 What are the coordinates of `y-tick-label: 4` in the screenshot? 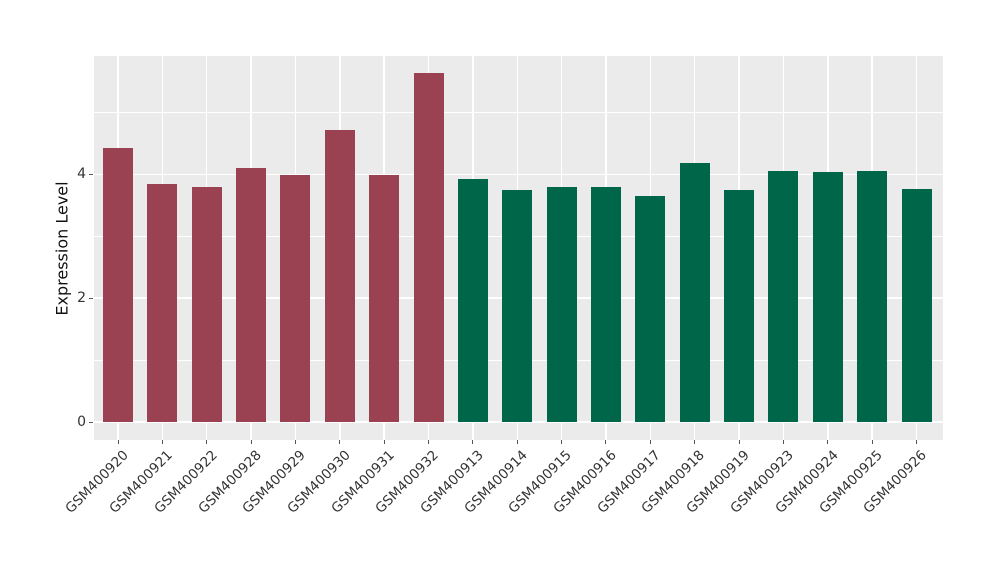 It's located at (81, 174).